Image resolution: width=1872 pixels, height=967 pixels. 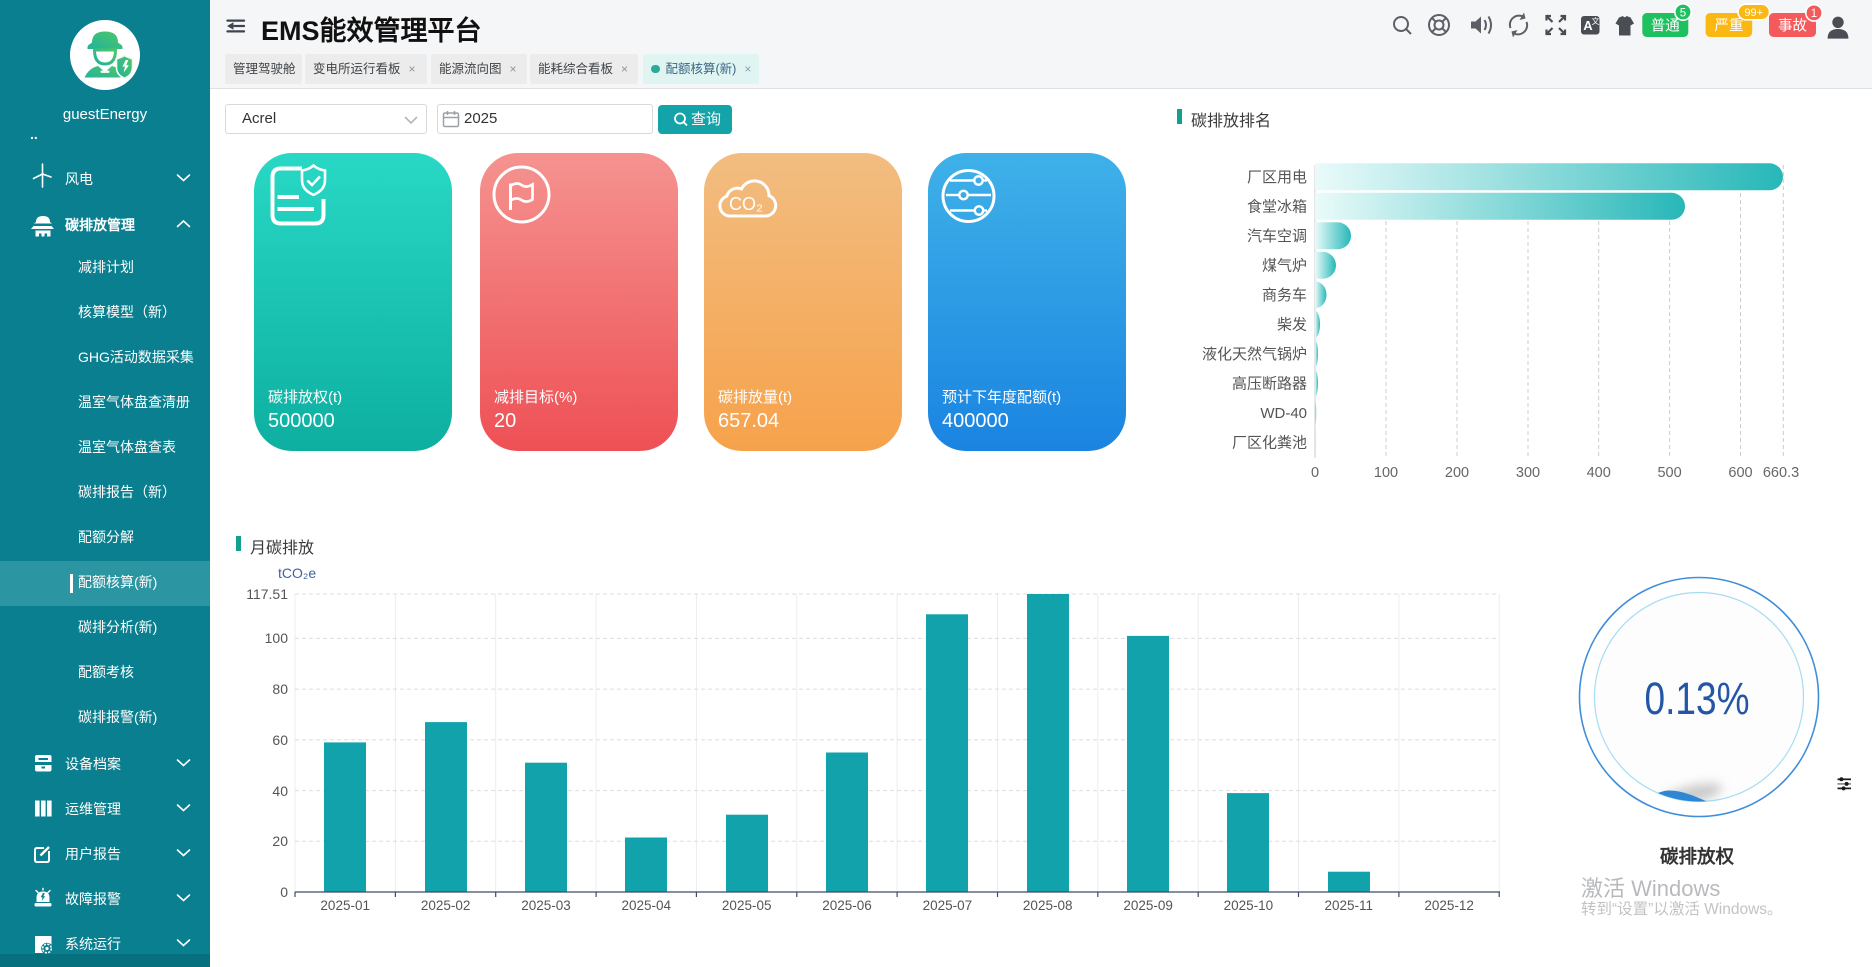 What do you see at coordinates (1249, 905) in the screenshot?
I see `svg-text: 2025-10` at bounding box center [1249, 905].